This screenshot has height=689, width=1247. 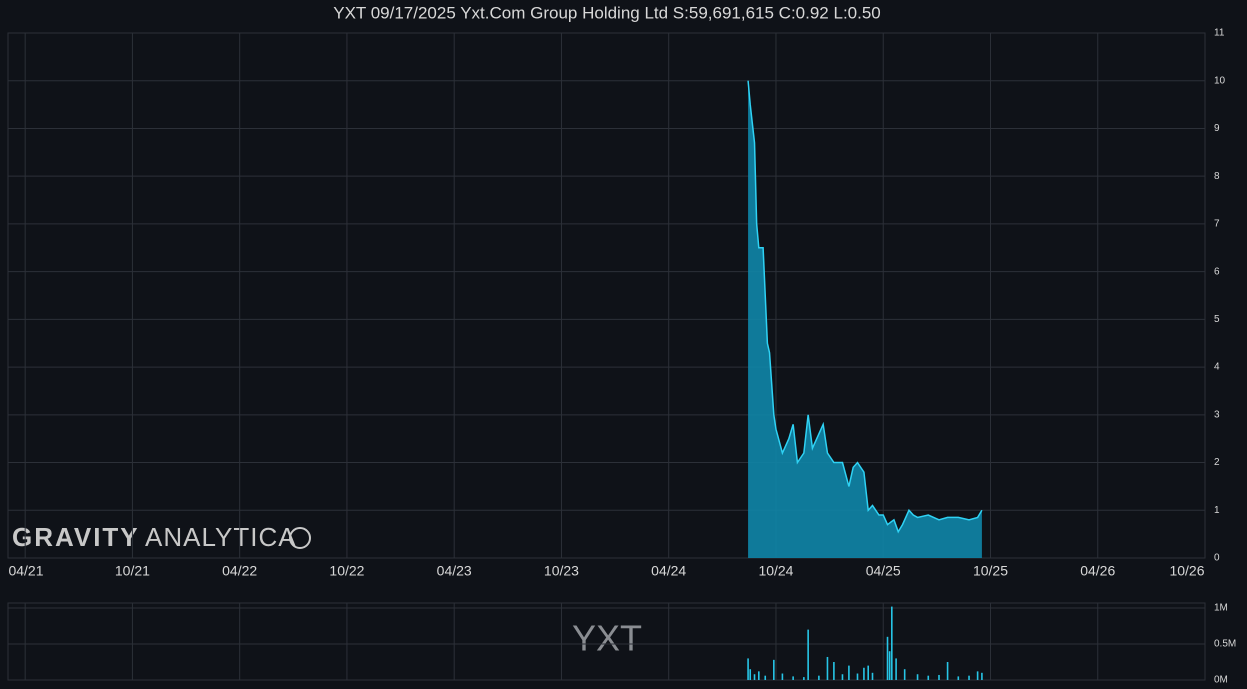 What do you see at coordinates (1217, 176) in the screenshot?
I see `y-tick-label: 8` at bounding box center [1217, 176].